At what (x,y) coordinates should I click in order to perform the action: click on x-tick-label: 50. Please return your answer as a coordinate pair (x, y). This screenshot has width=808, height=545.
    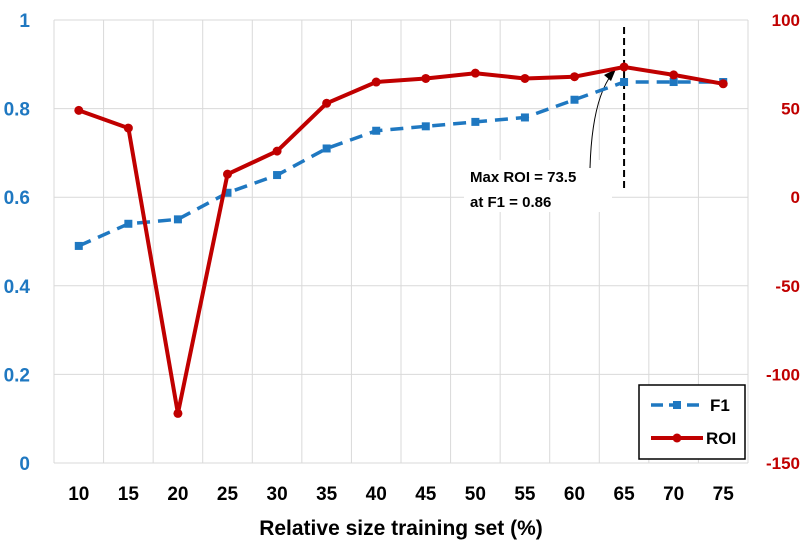
    Looking at the image, I should click on (475, 494).